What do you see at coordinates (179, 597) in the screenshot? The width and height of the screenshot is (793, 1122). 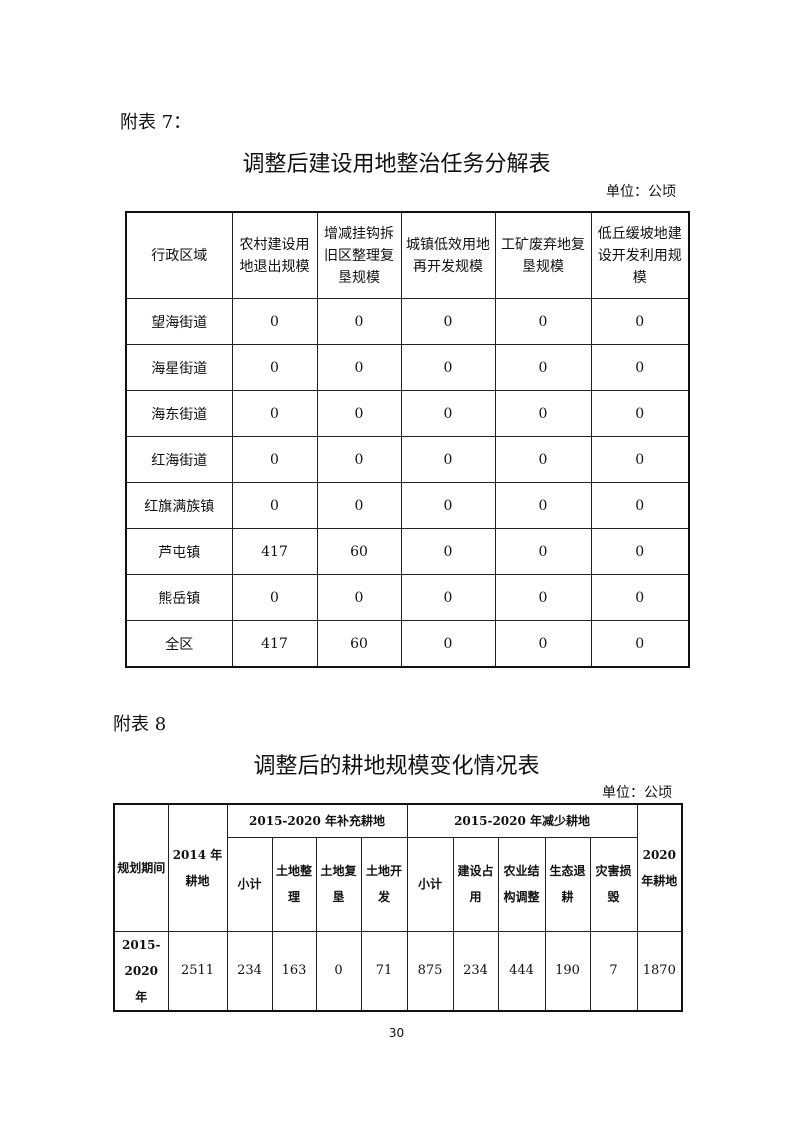 I see `region-cell: 熊岳镇` at bounding box center [179, 597].